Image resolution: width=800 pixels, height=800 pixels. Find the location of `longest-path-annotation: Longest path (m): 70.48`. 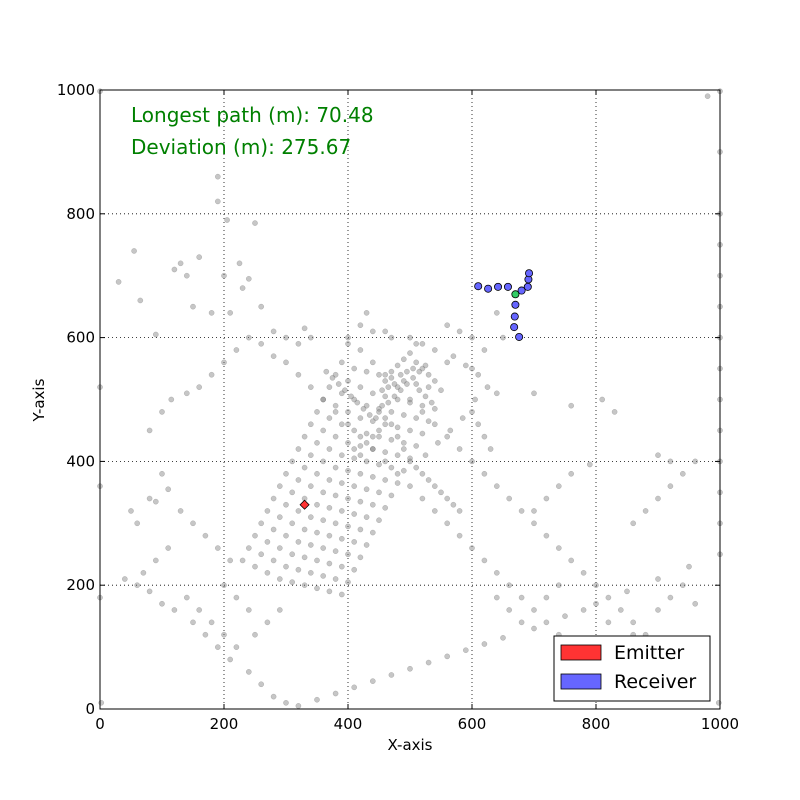

longest-path-annotation: Longest path (m): 70.48 is located at coordinates (252, 115).